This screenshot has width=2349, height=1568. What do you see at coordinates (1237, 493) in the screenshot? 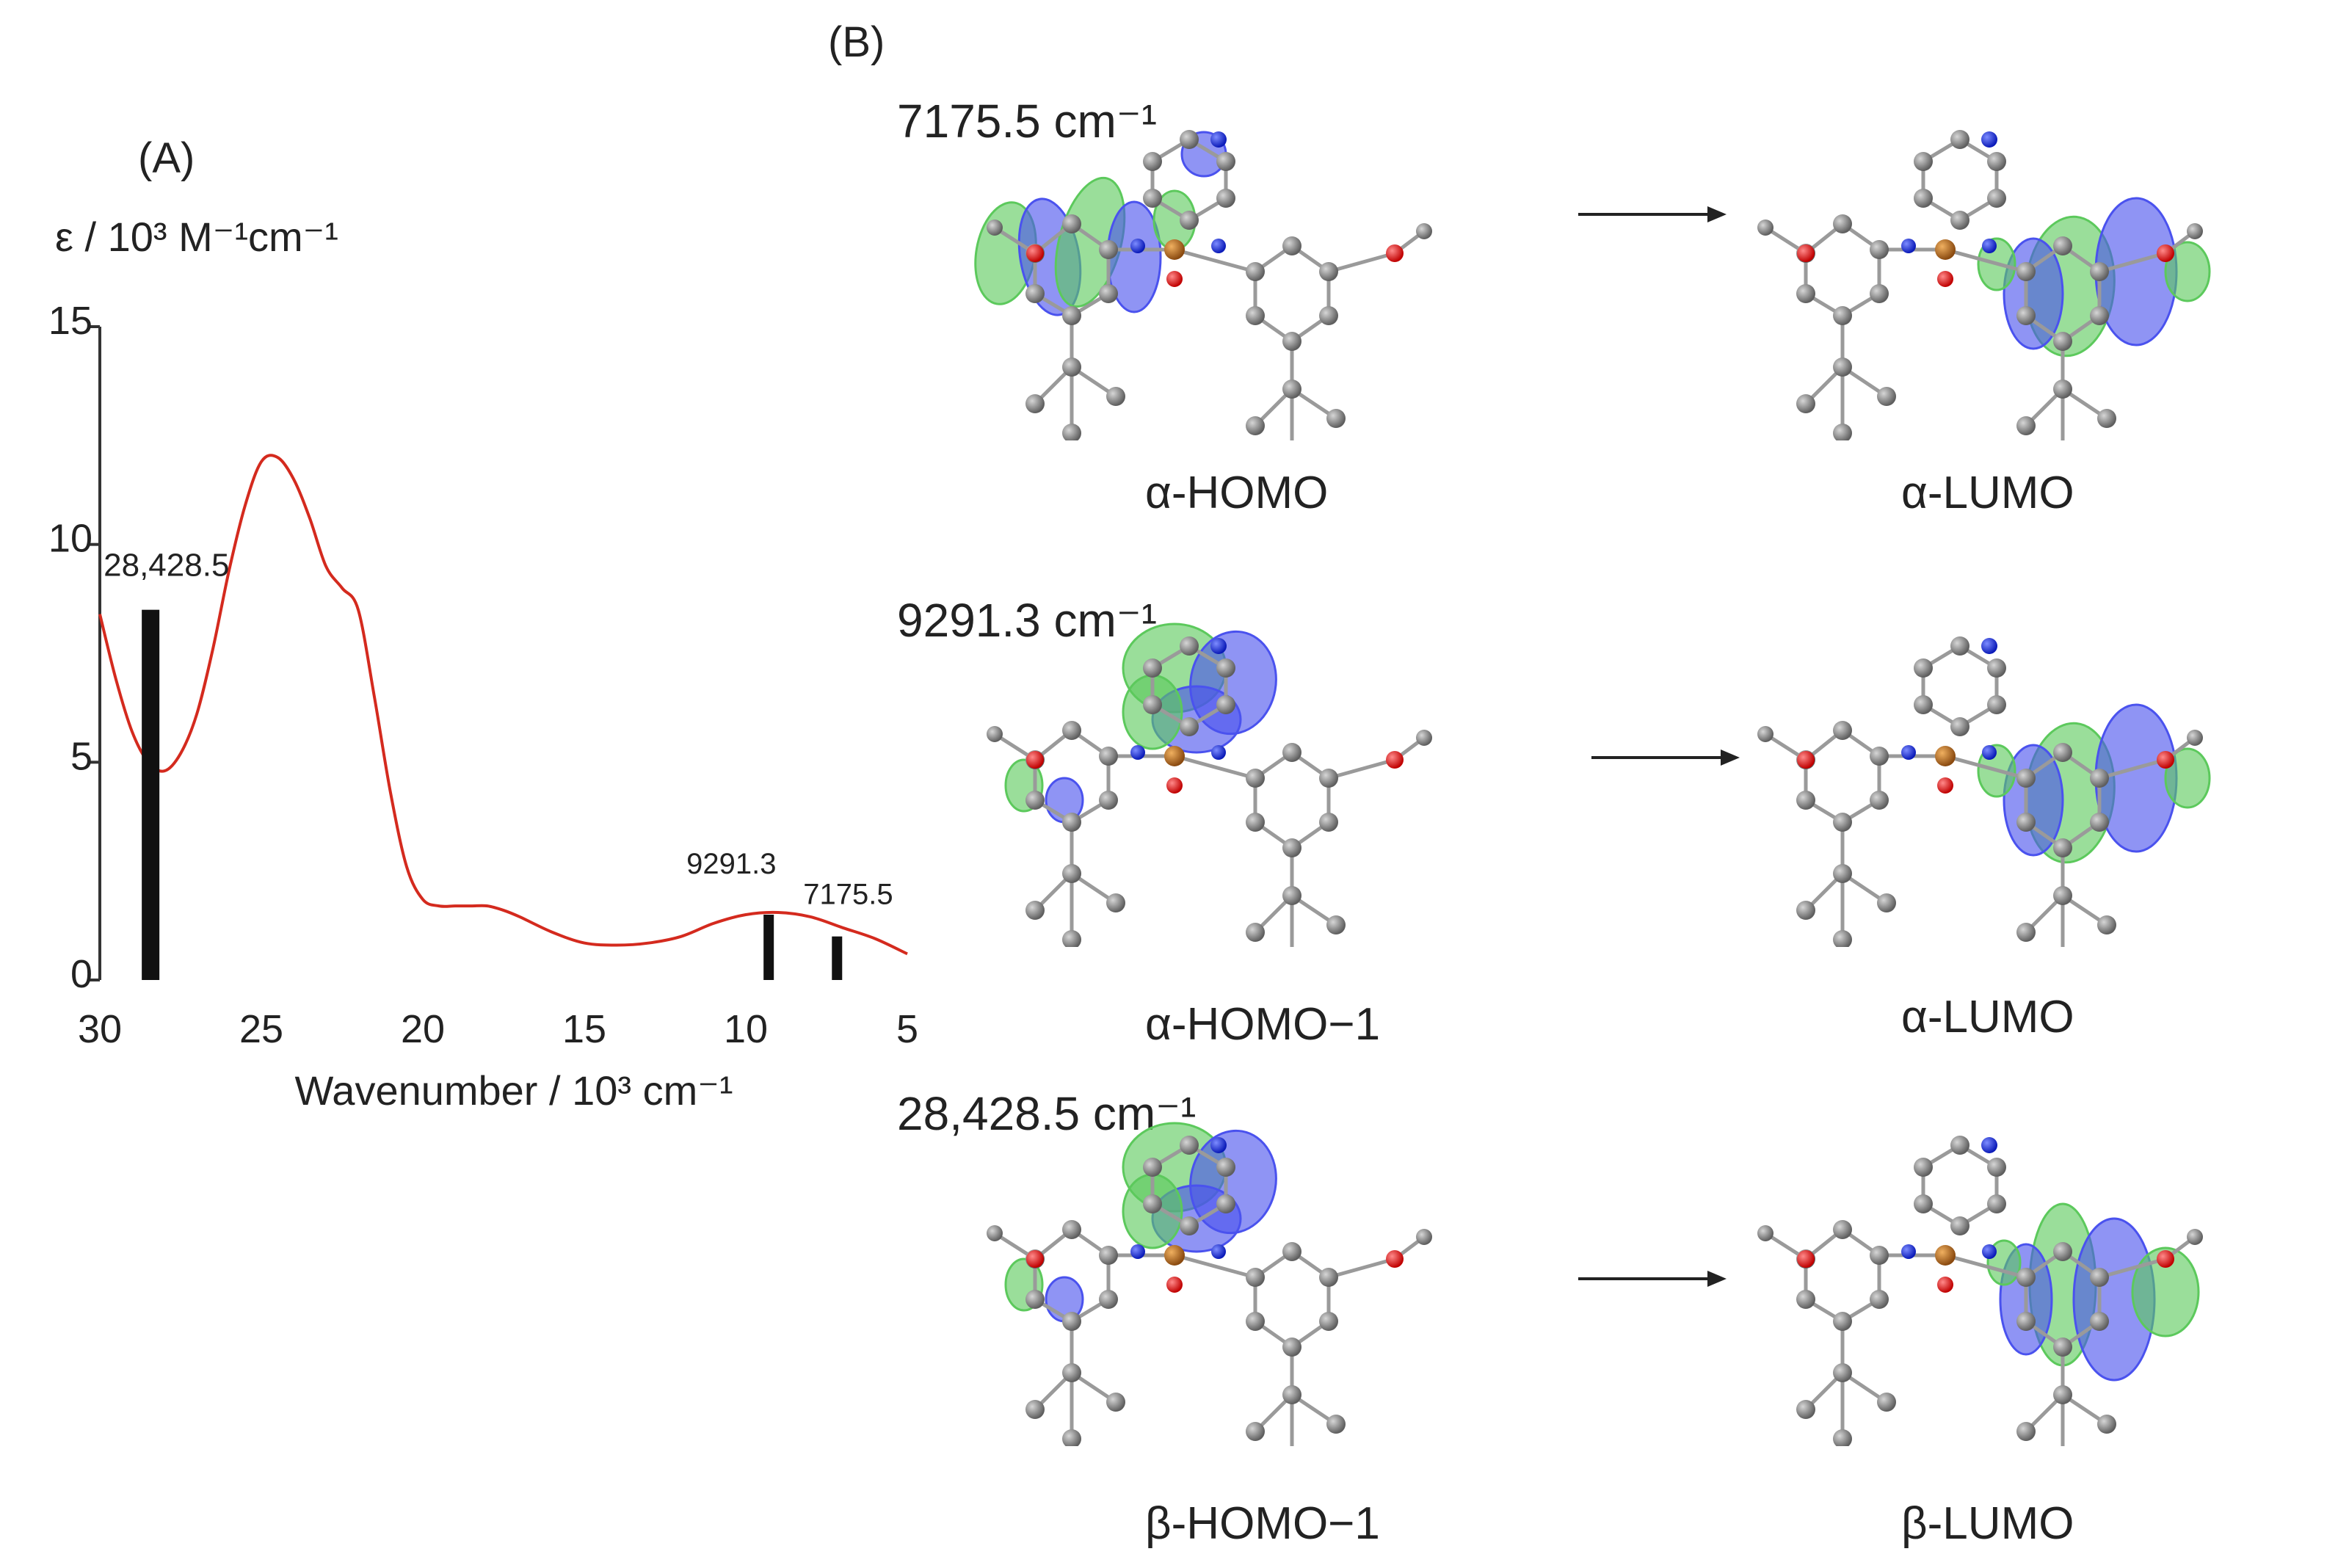
I see `donor-orbital-label: α-HOMO` at bounding box center [1237, 493].